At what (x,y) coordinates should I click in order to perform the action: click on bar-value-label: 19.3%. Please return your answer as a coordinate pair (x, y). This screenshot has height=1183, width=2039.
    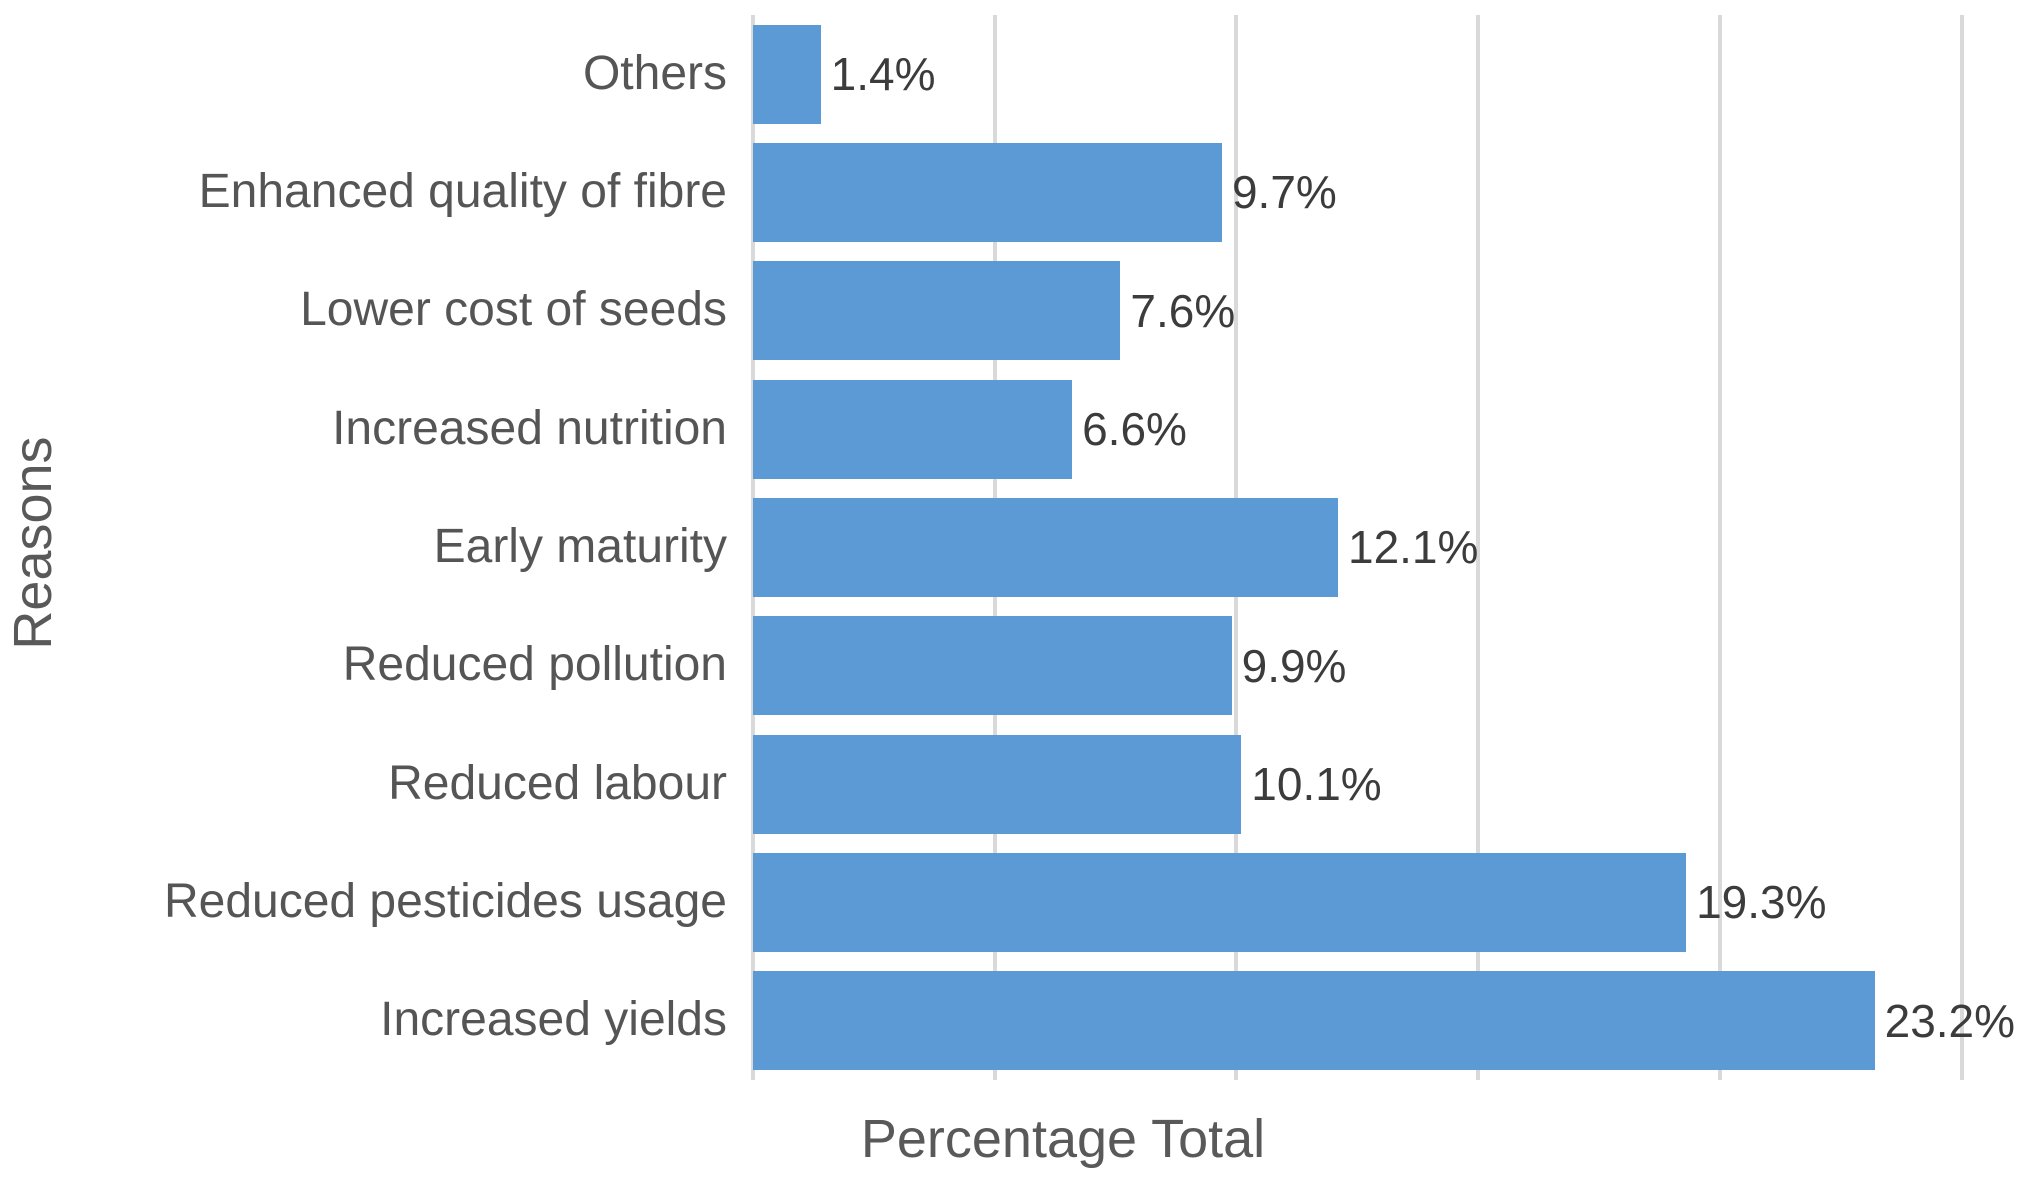
    Looking at the image, I should click on (1761, 902).